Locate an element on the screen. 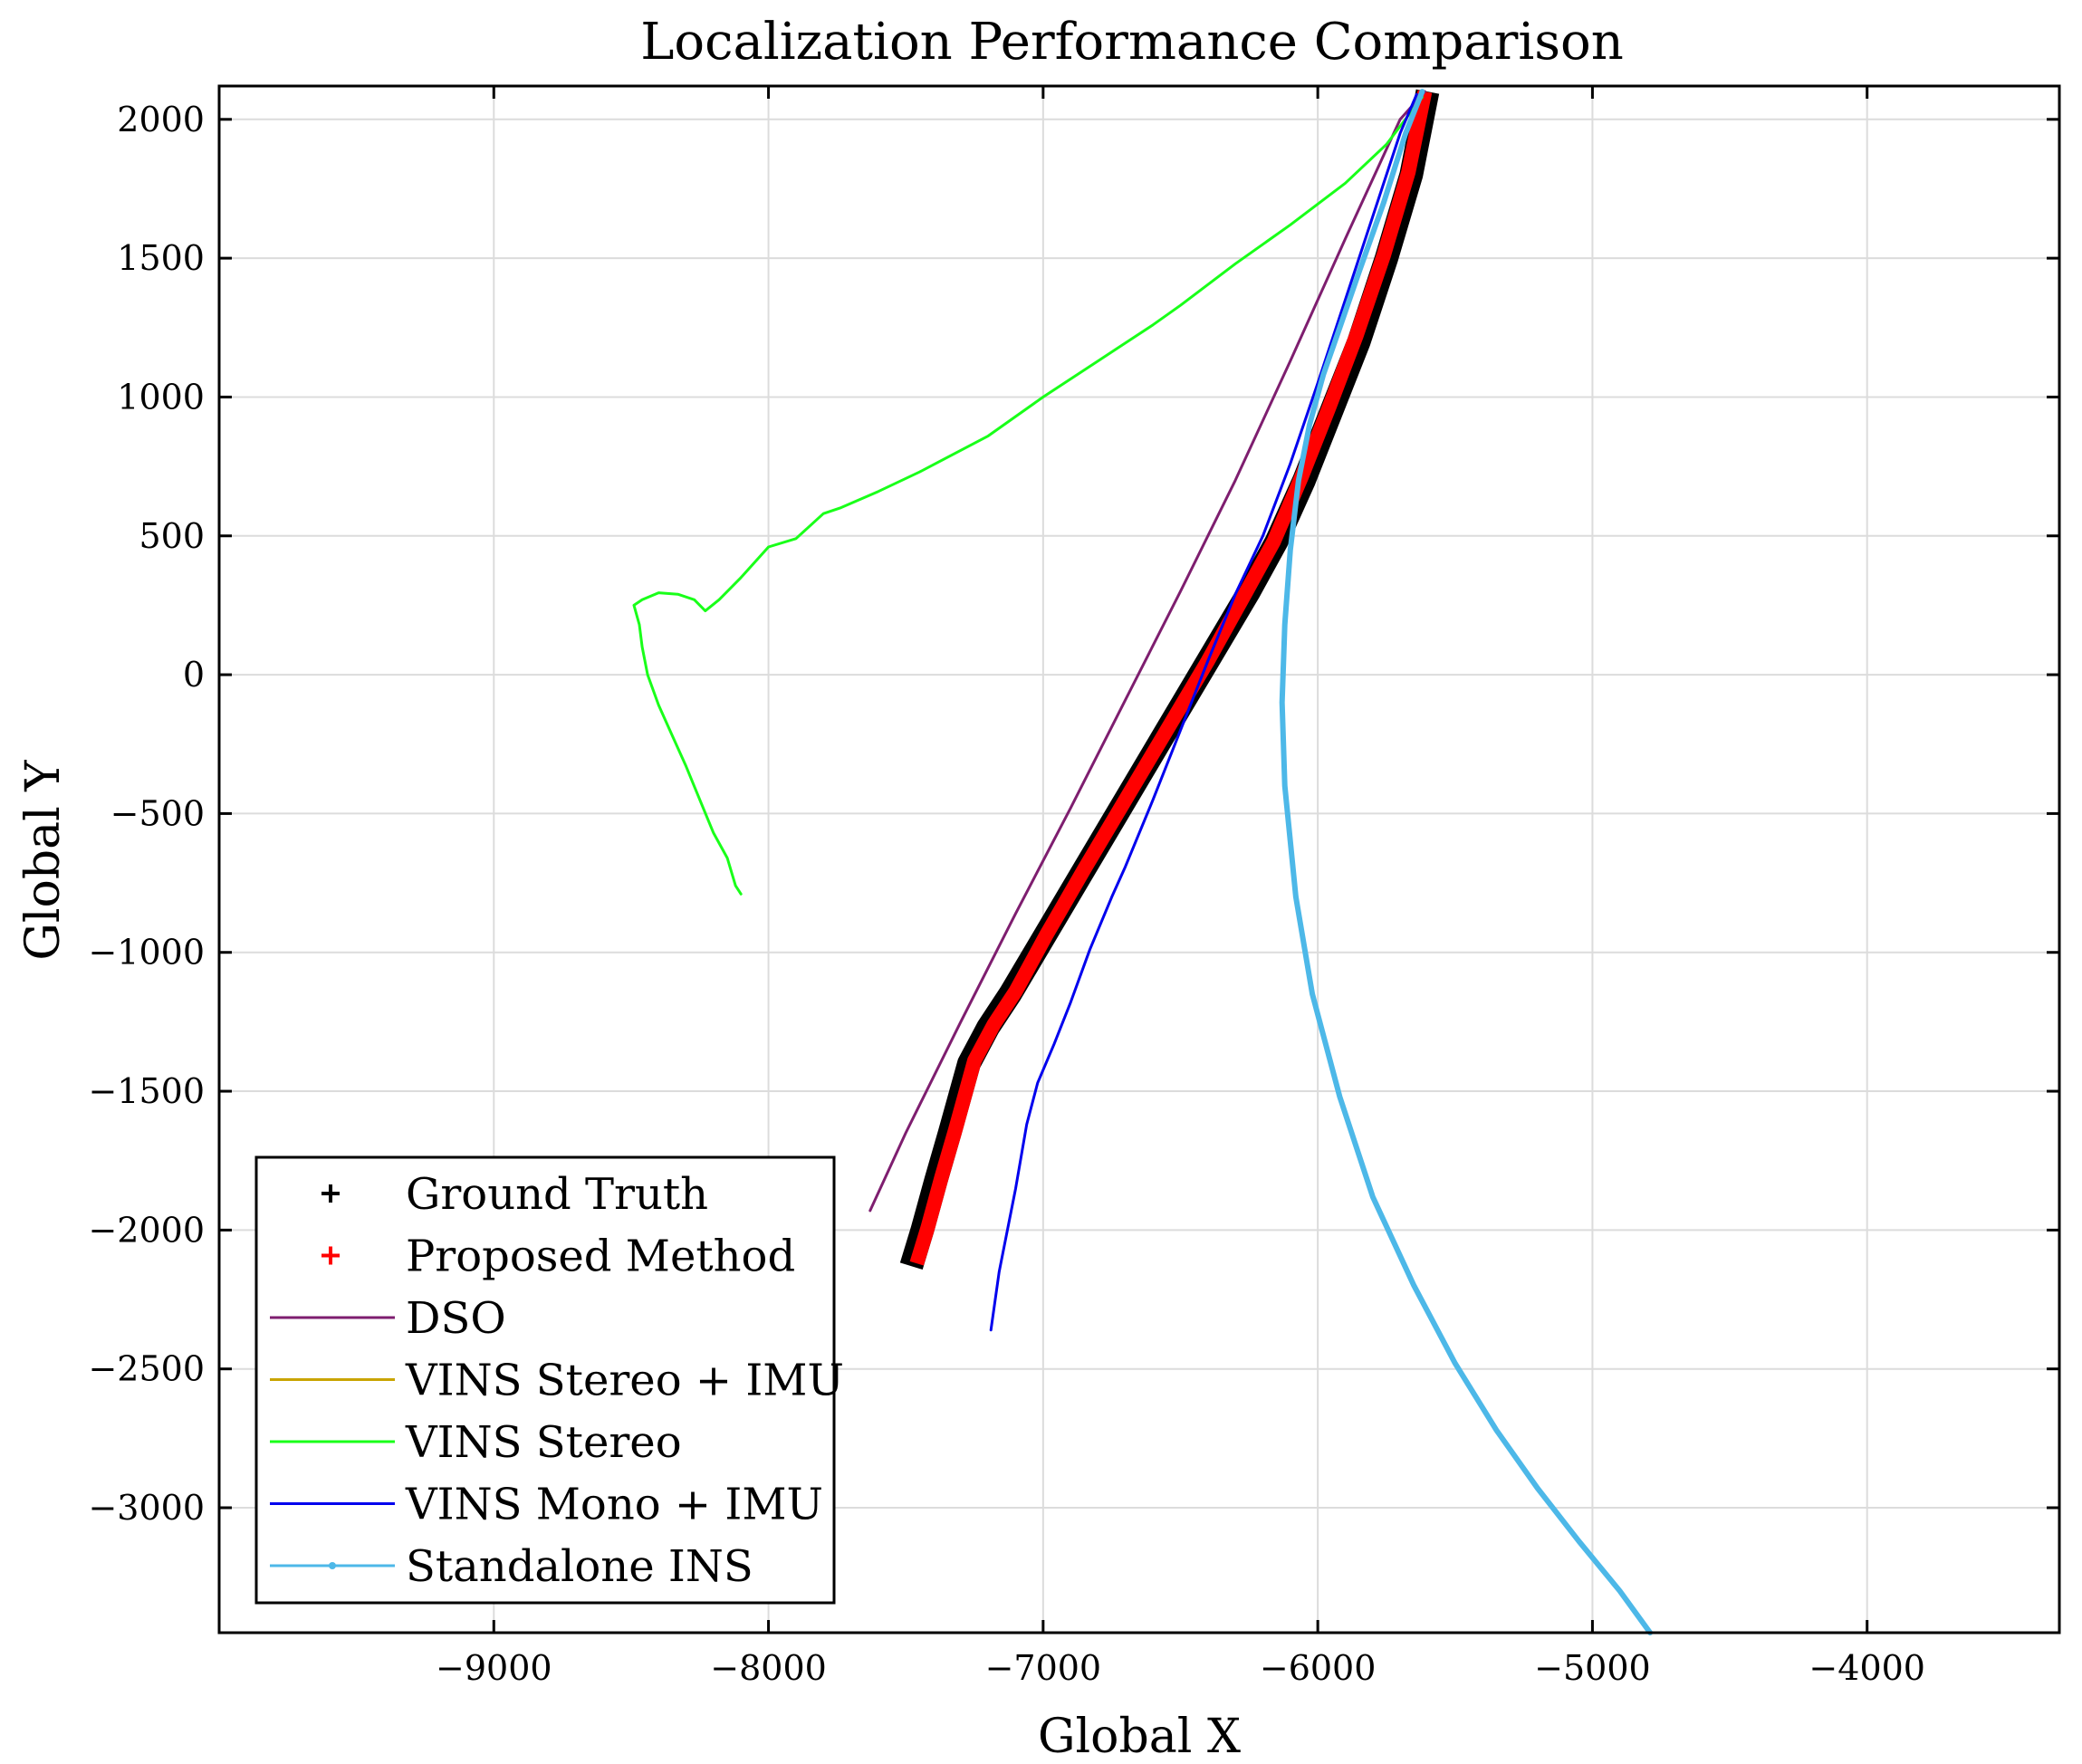  x-tick-label: −4000 is located at coordinates (1867, 1668).